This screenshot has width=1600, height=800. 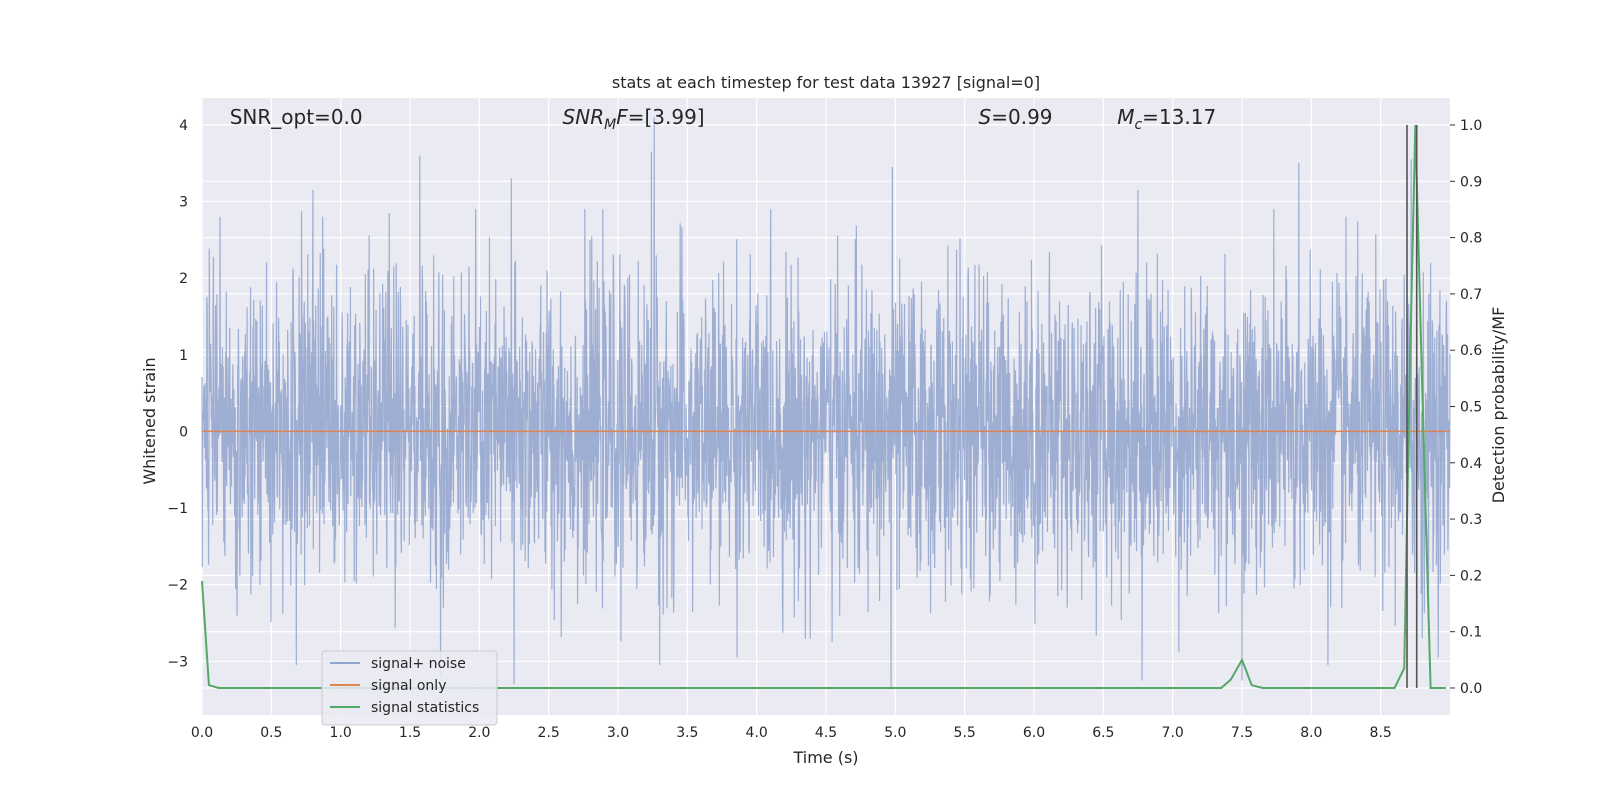 What do you see at coordinates (584, 117) in the screenshot?
I see `annotation-prefix: SNR` at bounding box center [584, 117].